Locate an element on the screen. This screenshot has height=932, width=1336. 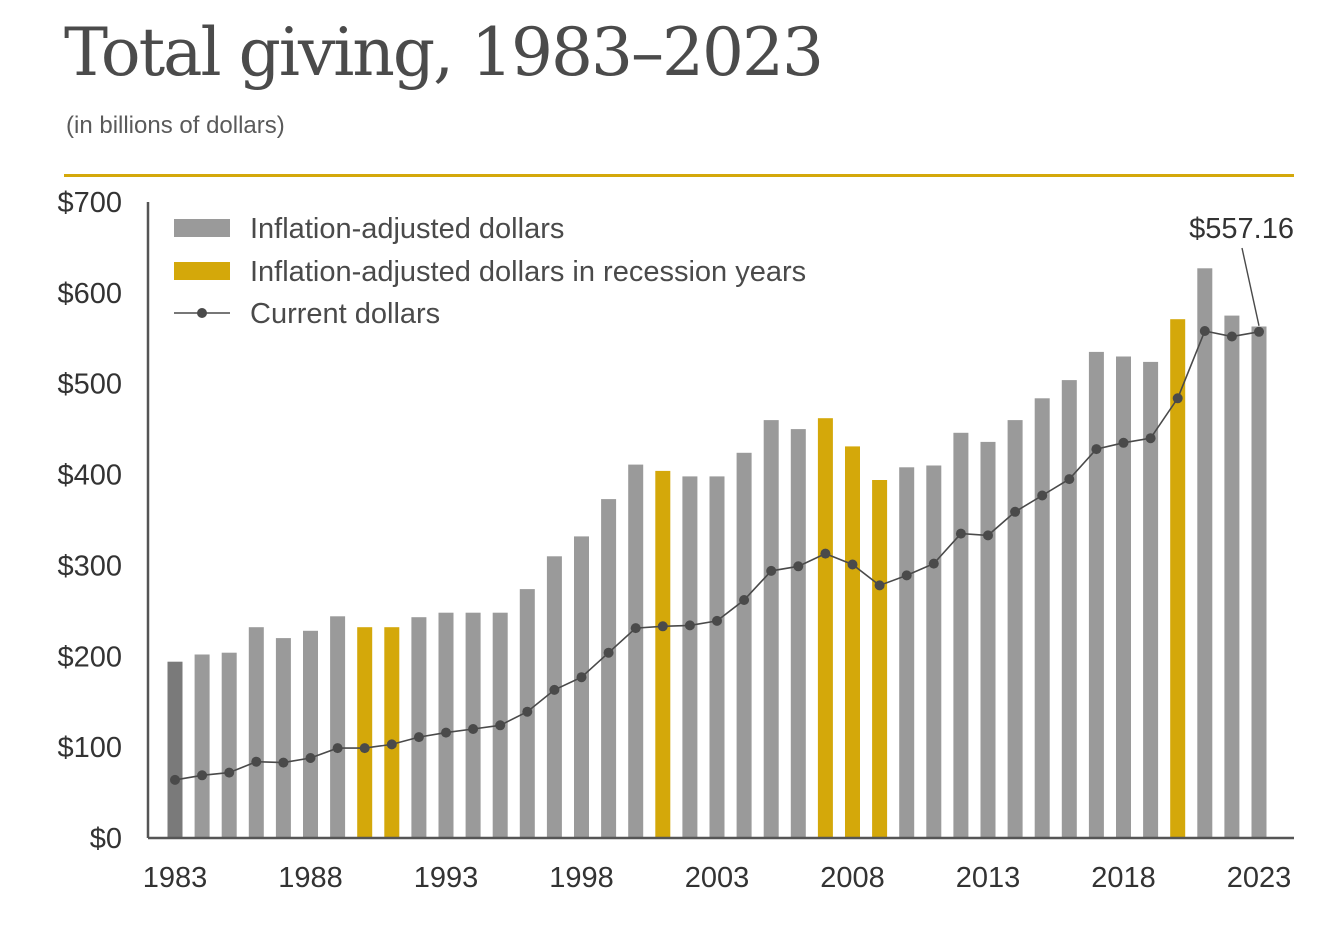
line-point-2012 is located at coordinates (960, 533).